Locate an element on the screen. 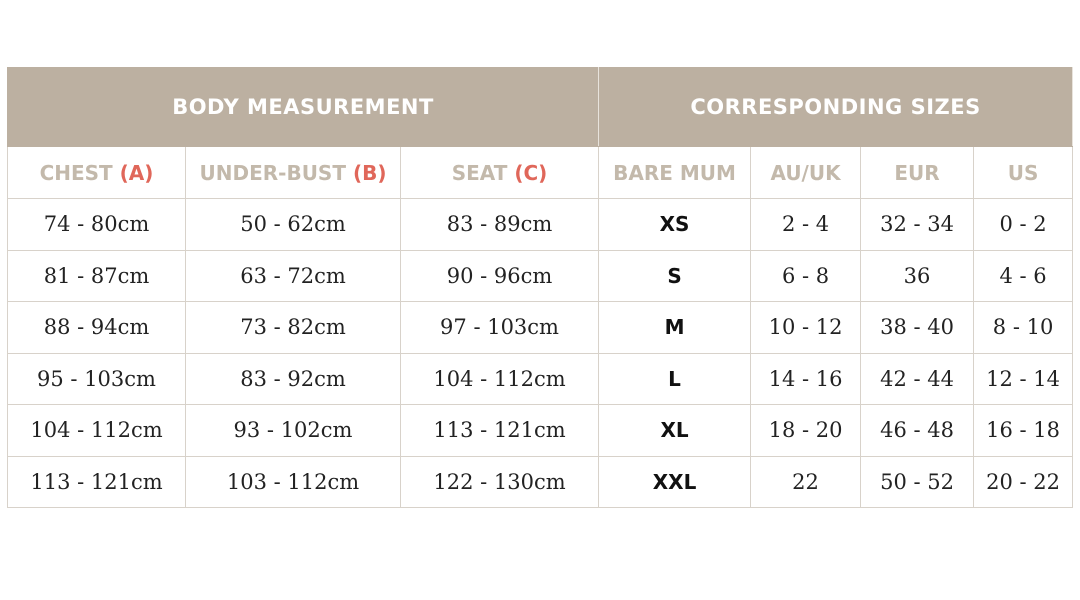 The height and width of the screenshot is (600, 1080). table-cell: 73 - 82cm is located at coordinates (293, 327).